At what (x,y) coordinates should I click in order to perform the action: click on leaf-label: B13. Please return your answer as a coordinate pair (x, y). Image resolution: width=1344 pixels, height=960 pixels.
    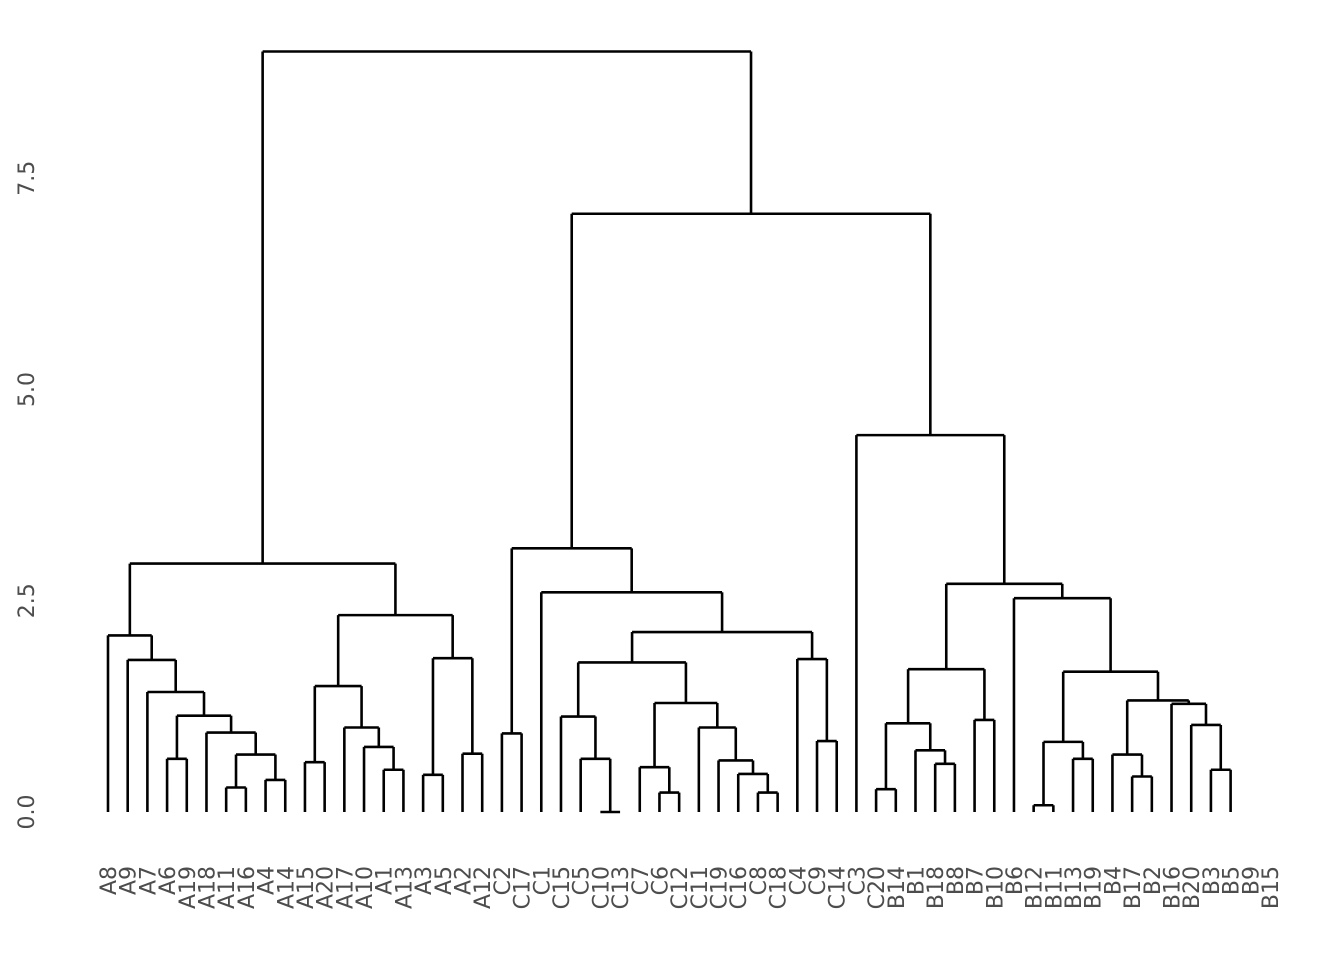
    Looking at the image, I should click on (1074, 887).